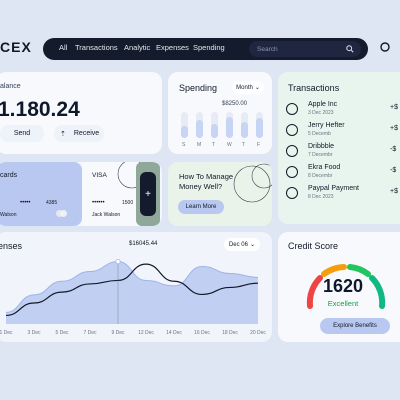  I want to click on explore-benefits-button: Explore Benefits, so click(355, 326).